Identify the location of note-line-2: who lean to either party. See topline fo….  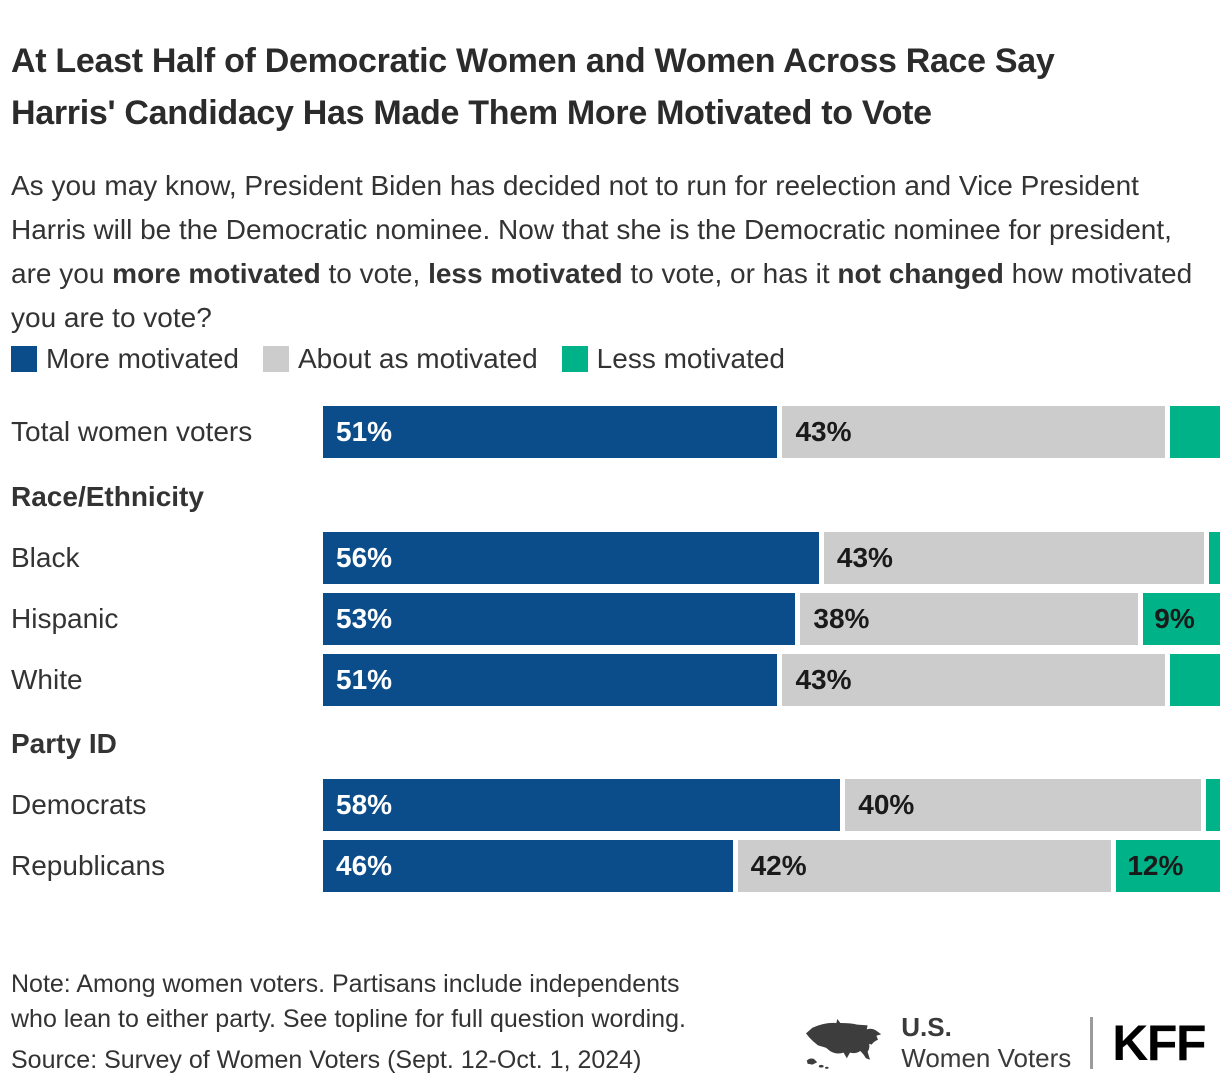
(348, 1019).